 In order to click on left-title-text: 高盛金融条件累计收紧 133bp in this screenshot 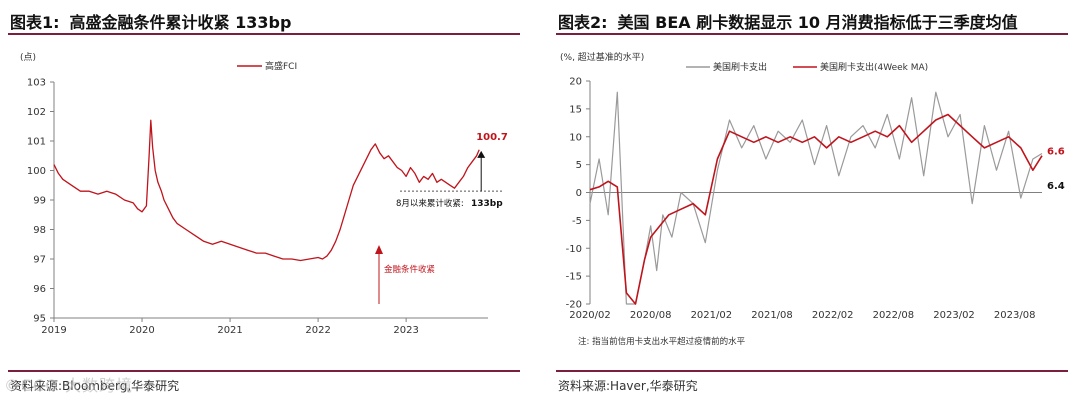, I will do `click(180, 22)`.